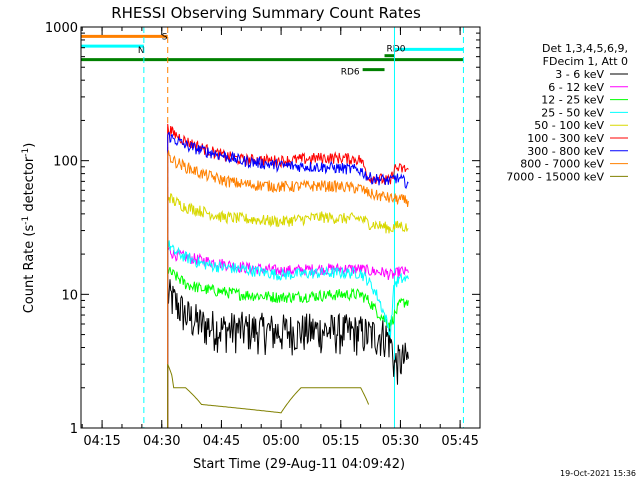 Image resolution: width=640 pixels, height=480 pixels. What do you see at coordinates (101, 441) in the screenshot?
I see `x-tick-label: 04:15` at bounding box center [101, 441].